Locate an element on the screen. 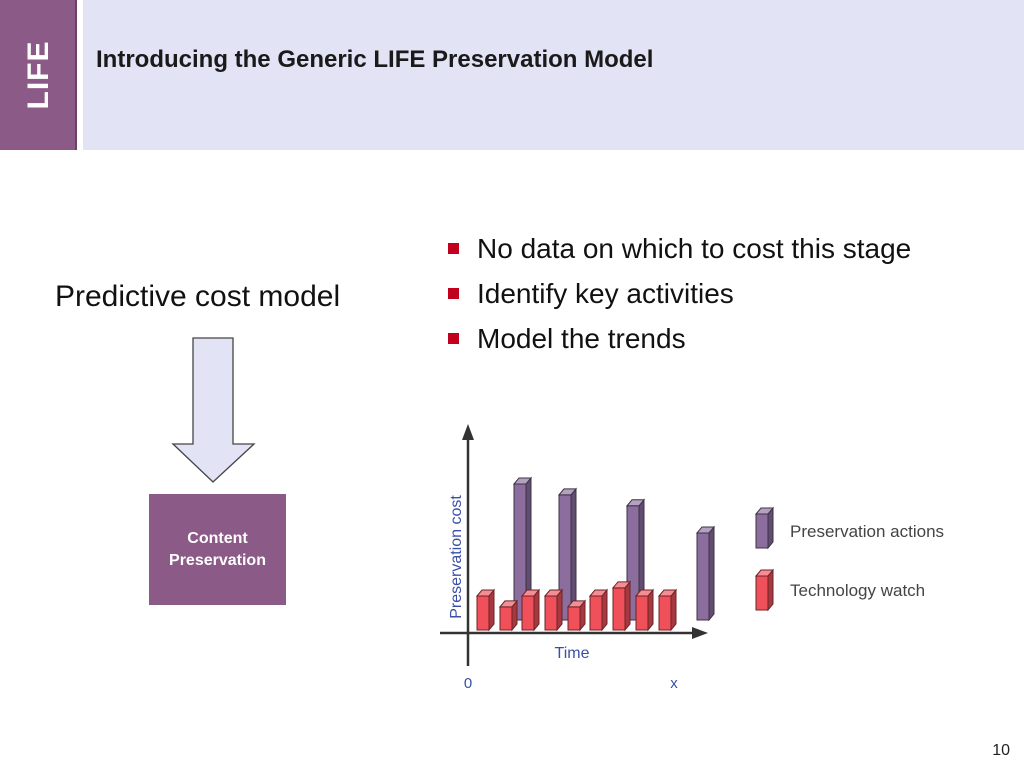 The width and height of the screenshot is (1024, 768). x-tick-start: 0 is located at coordinates (468, 683).